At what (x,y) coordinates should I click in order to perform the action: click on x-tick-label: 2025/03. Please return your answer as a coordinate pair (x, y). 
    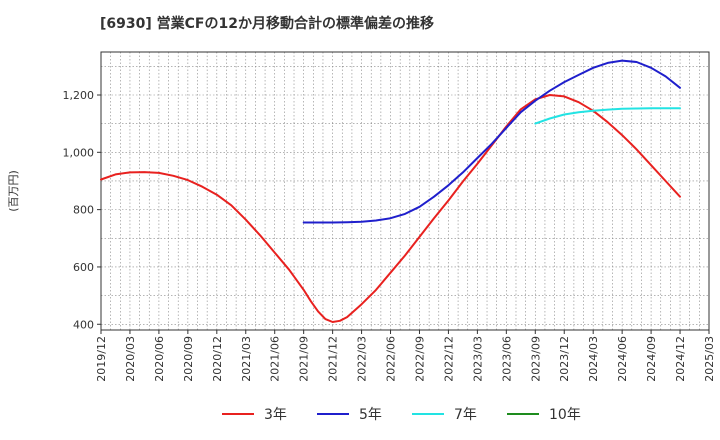
    Looking at the image, I should click on (709, 359).